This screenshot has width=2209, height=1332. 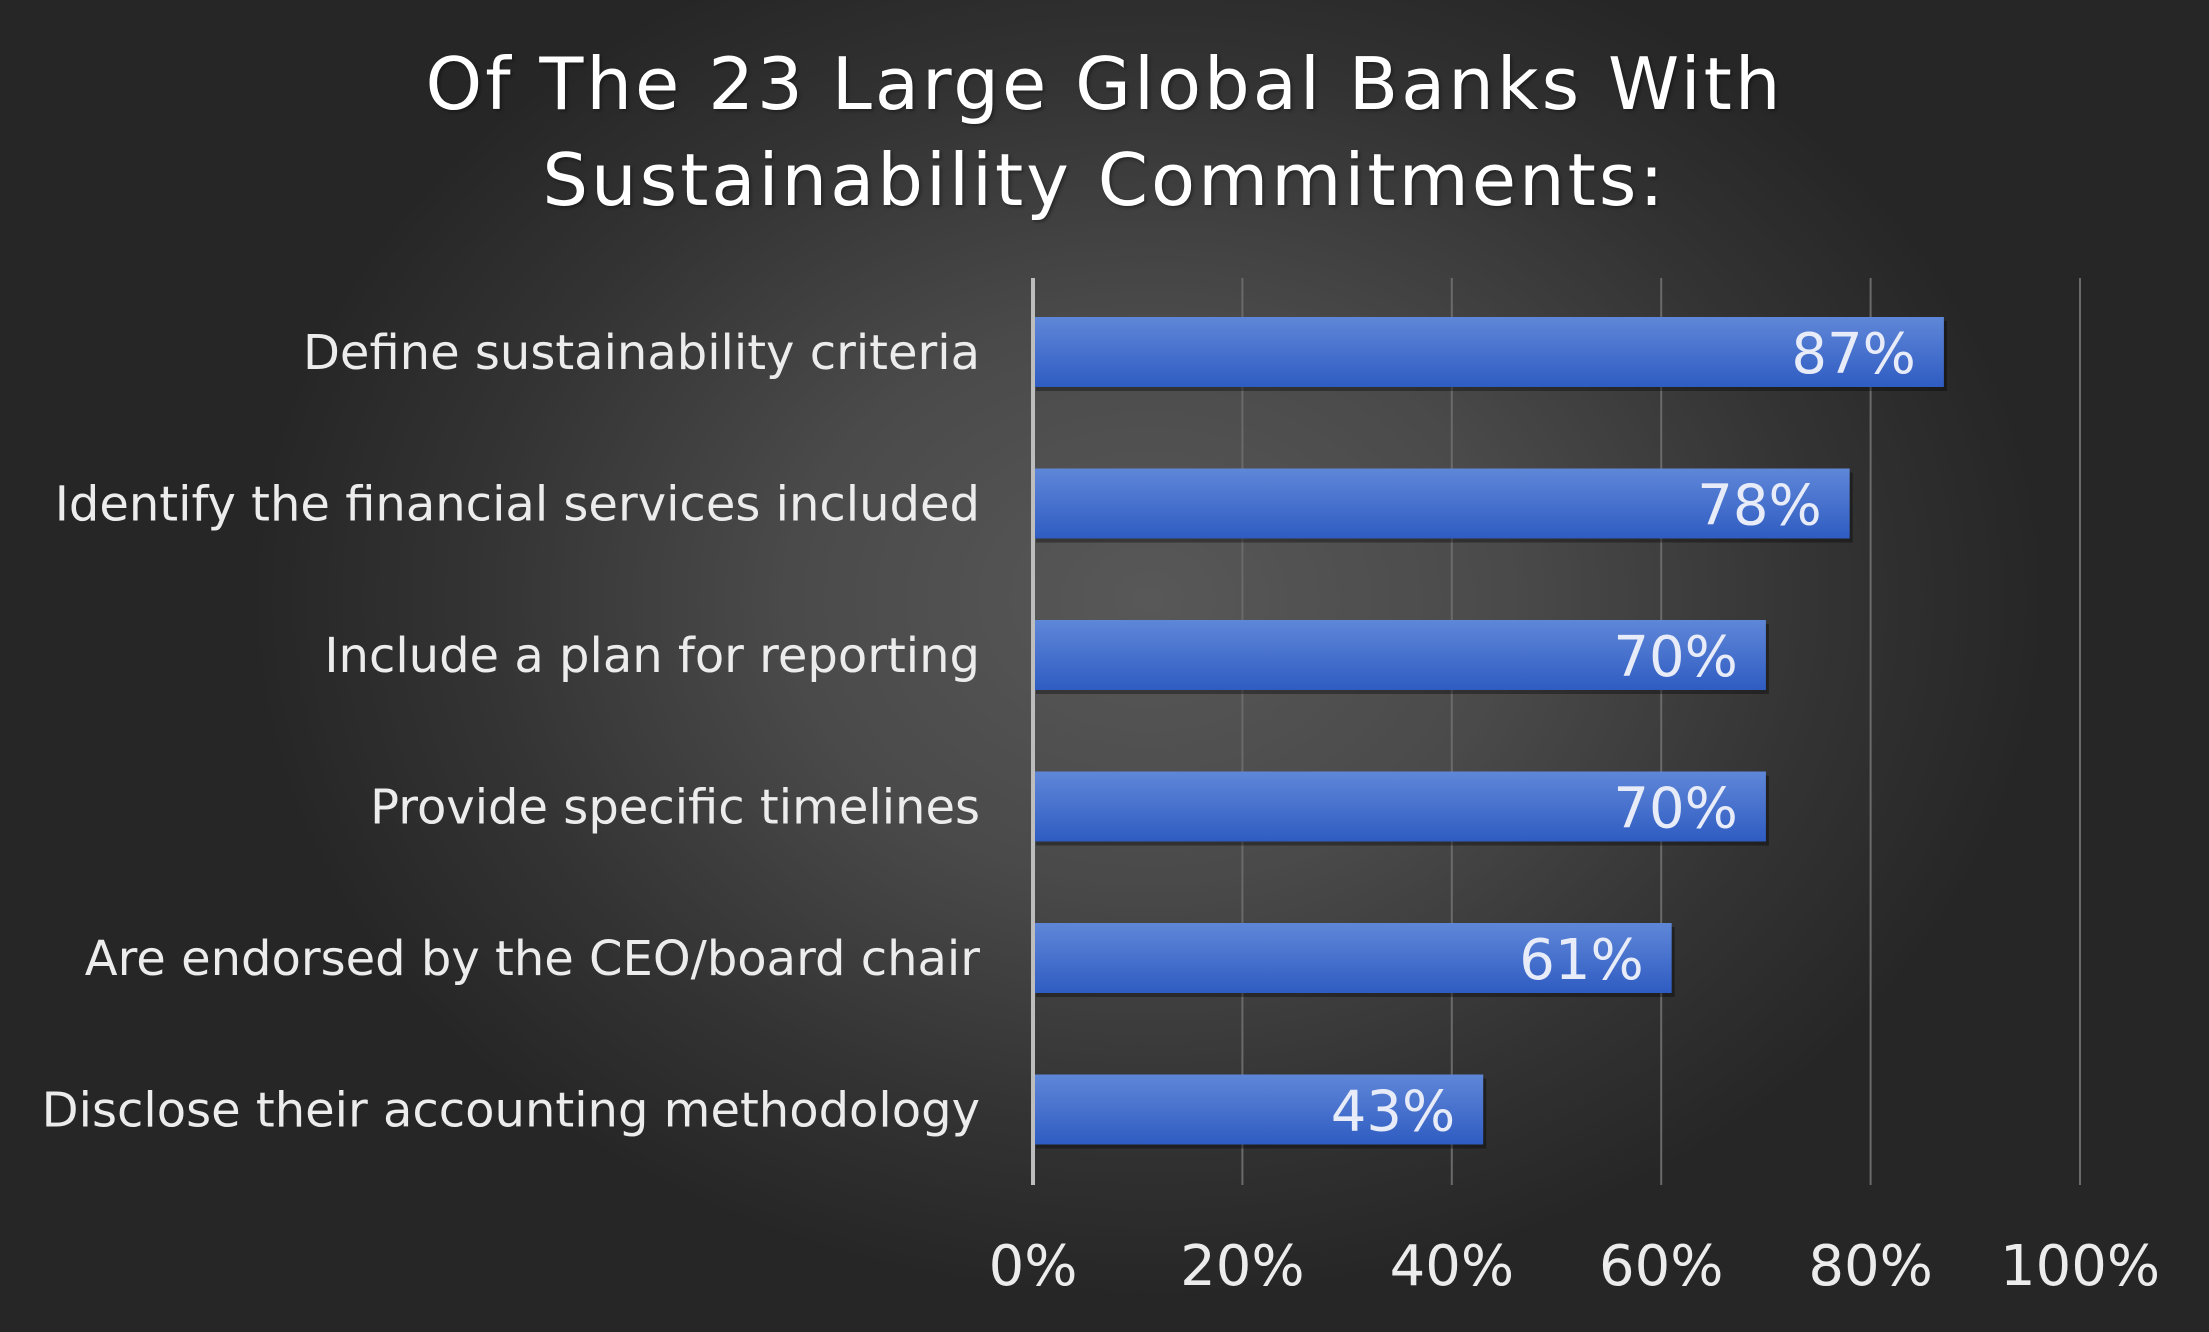 I want to click on x-tick-label-60: 60%, so click(x=1661, y=1266).